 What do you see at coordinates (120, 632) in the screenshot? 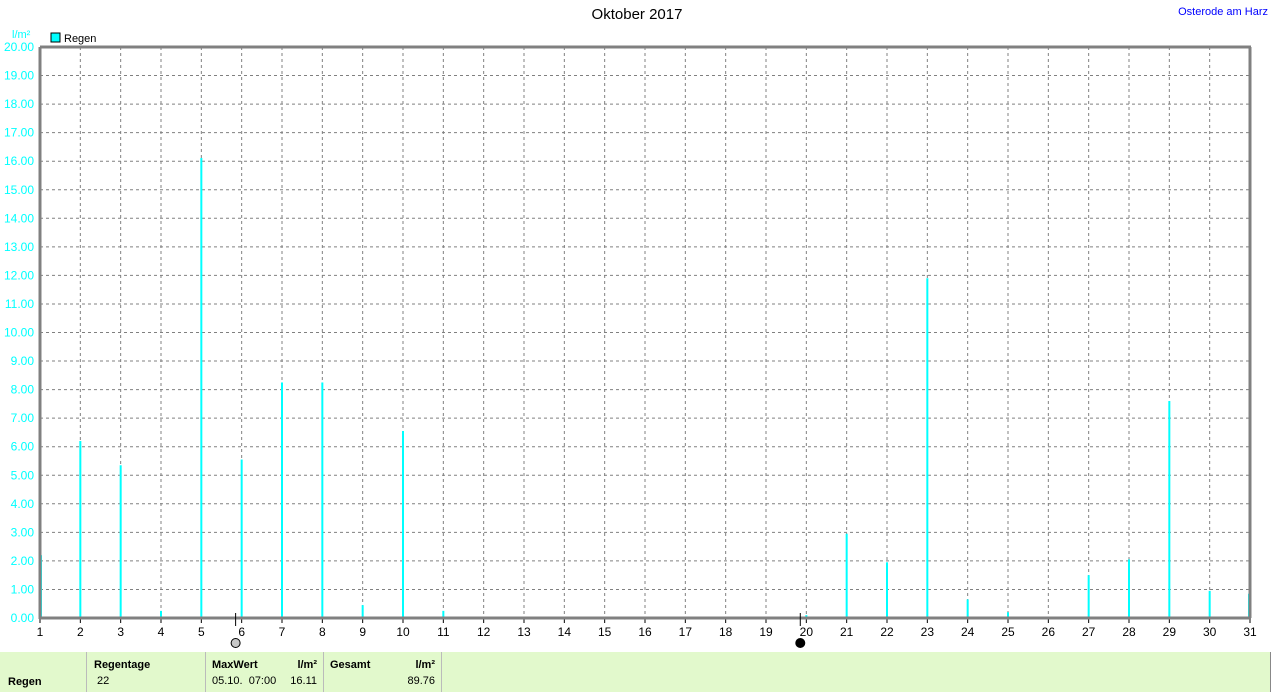
I see `x-tick-label: 3` at bounding box center [120, 632].